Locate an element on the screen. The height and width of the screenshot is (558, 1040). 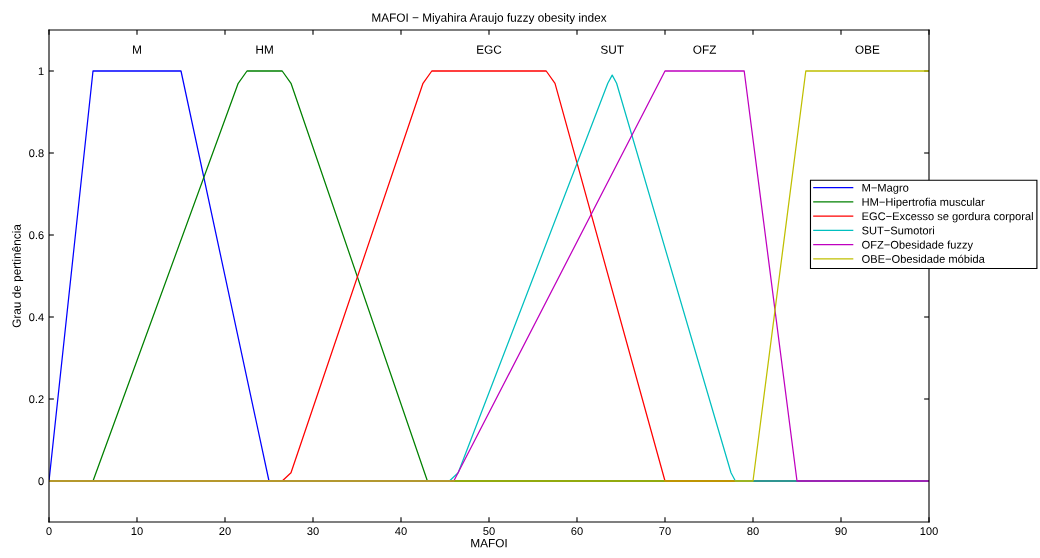
annotation: HM is located at coordinates (264, 49).